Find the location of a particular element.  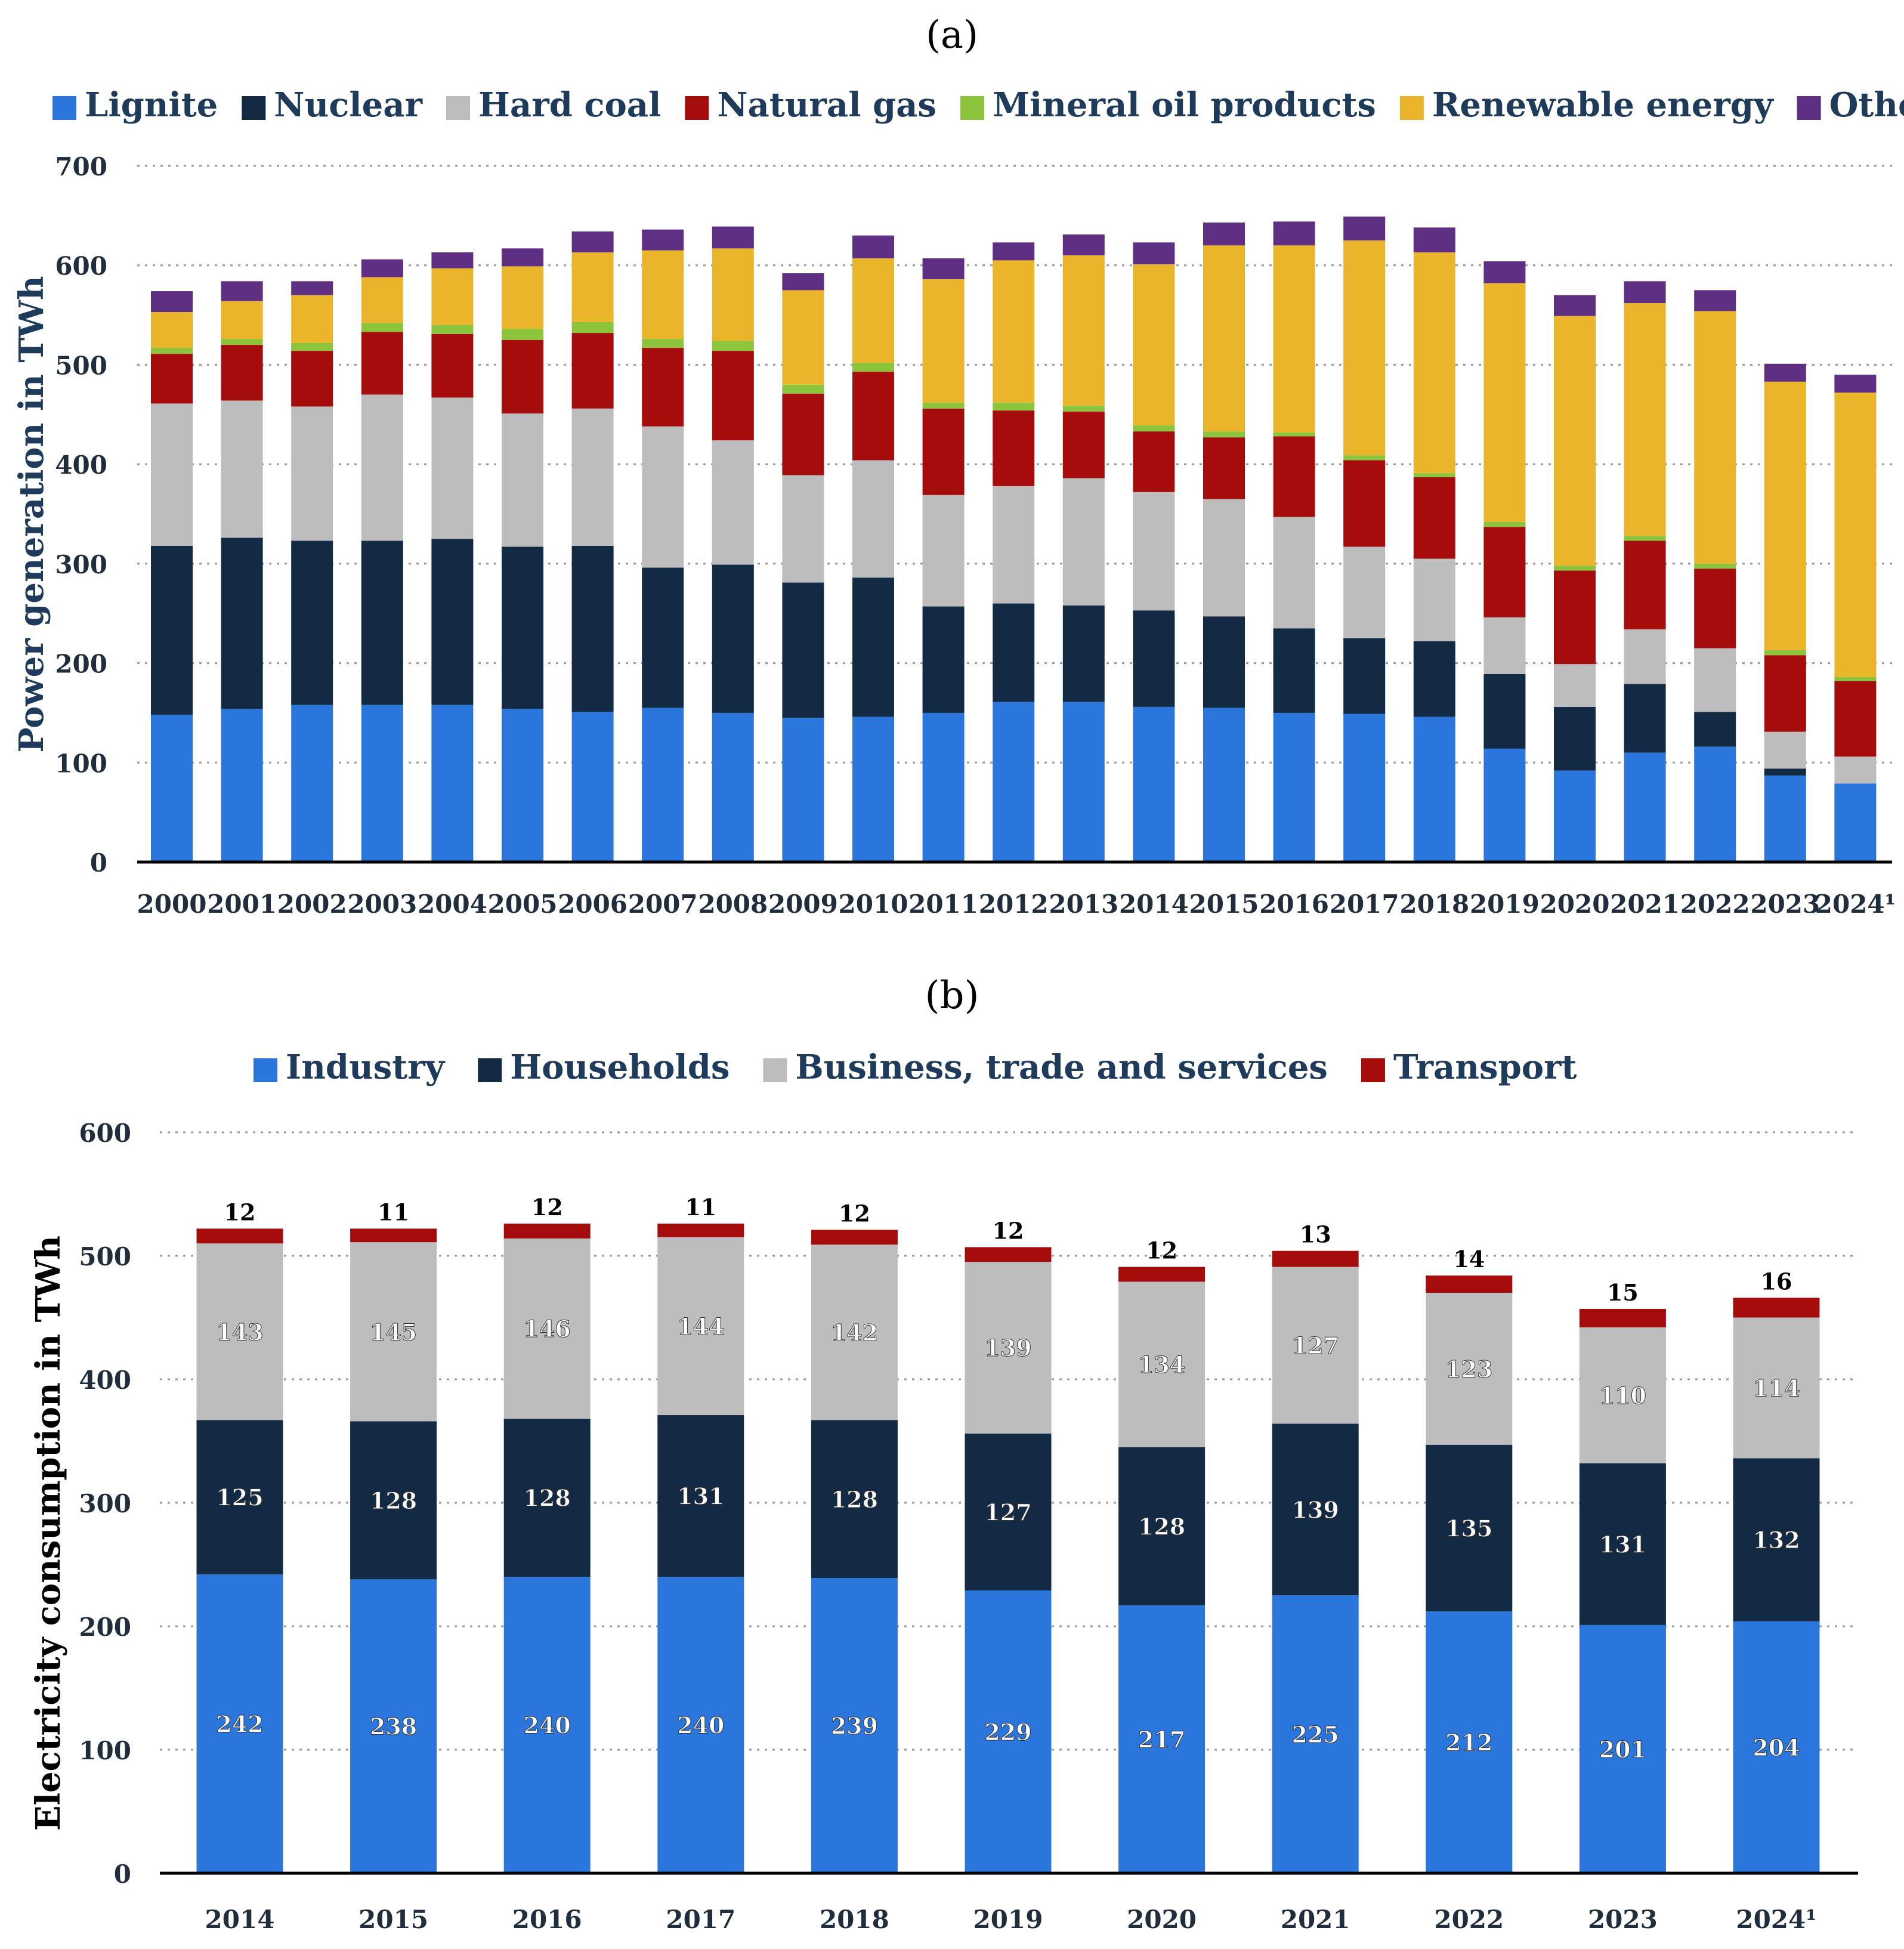

y-tick-label: 100 is located at coordinates (81, 763).